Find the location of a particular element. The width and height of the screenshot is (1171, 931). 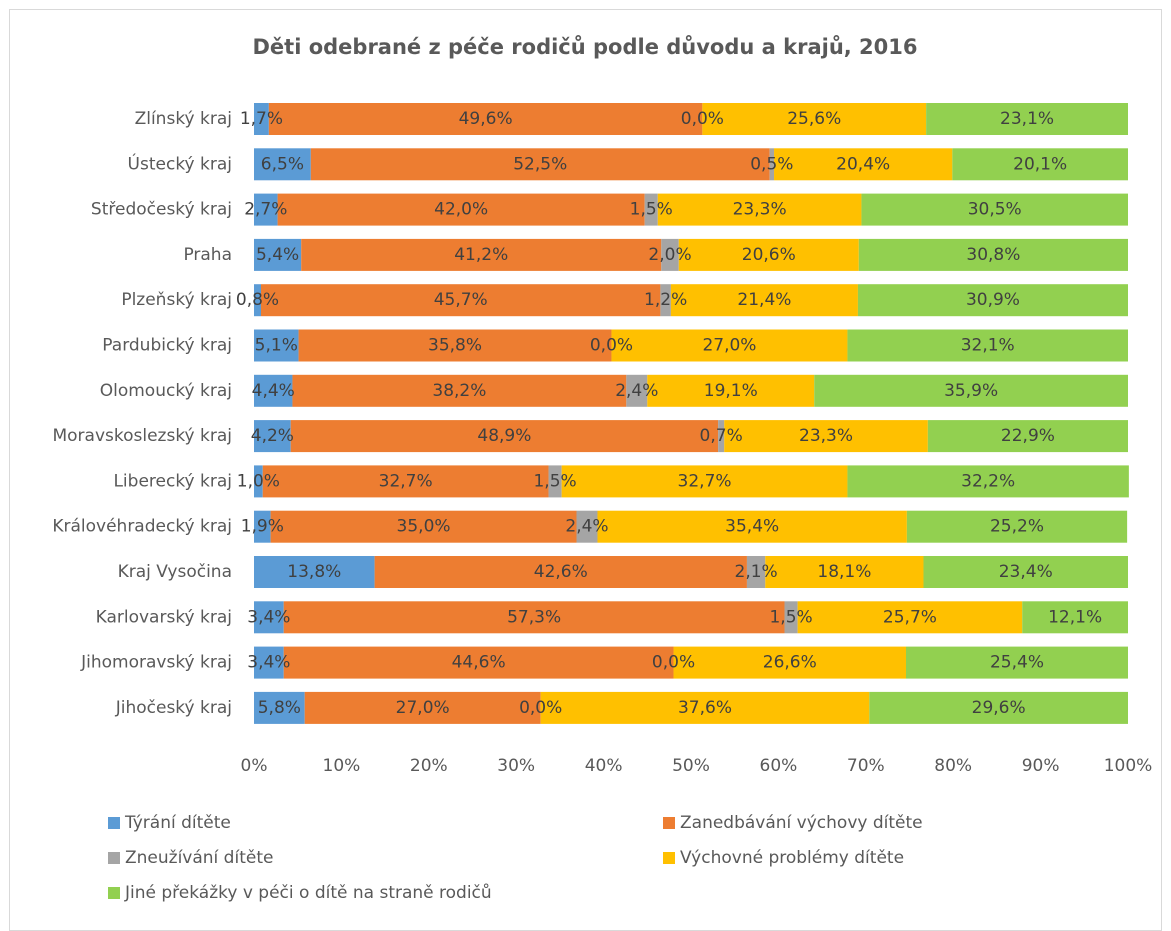

data-label: 1,7% is located at coordinates (261, 119).